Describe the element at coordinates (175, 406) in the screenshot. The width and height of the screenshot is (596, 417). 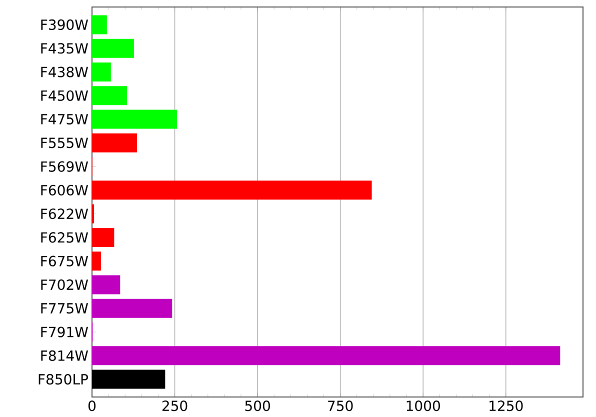
I see `x-tick-label: 250` at that location.